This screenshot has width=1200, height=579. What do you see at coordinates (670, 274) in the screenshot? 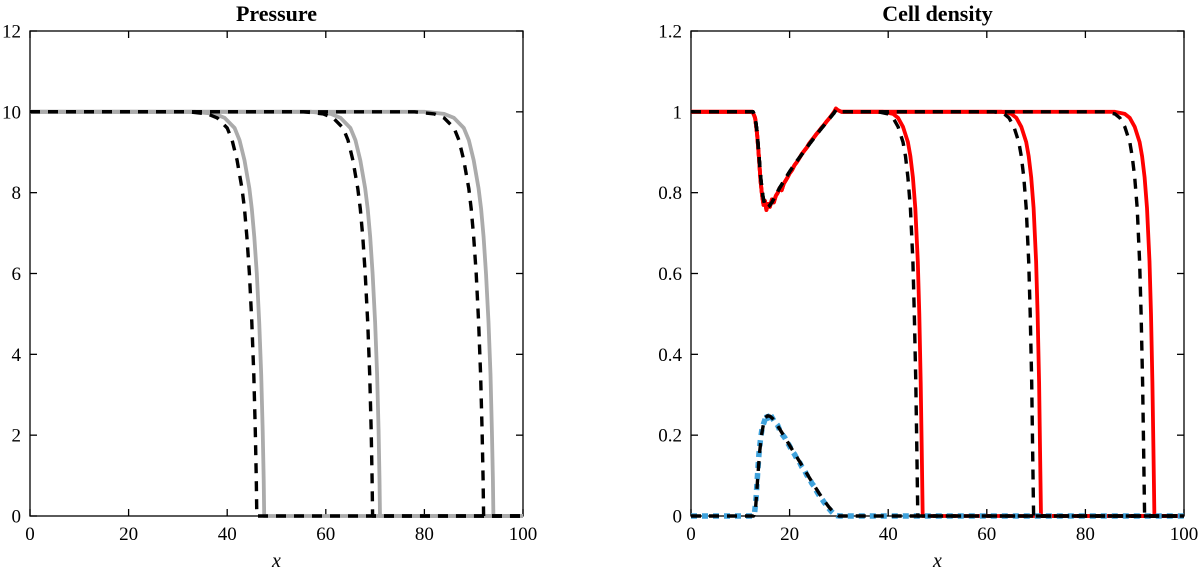
I see `y-tick-label: 0.6` at bounding box center [670, 274].